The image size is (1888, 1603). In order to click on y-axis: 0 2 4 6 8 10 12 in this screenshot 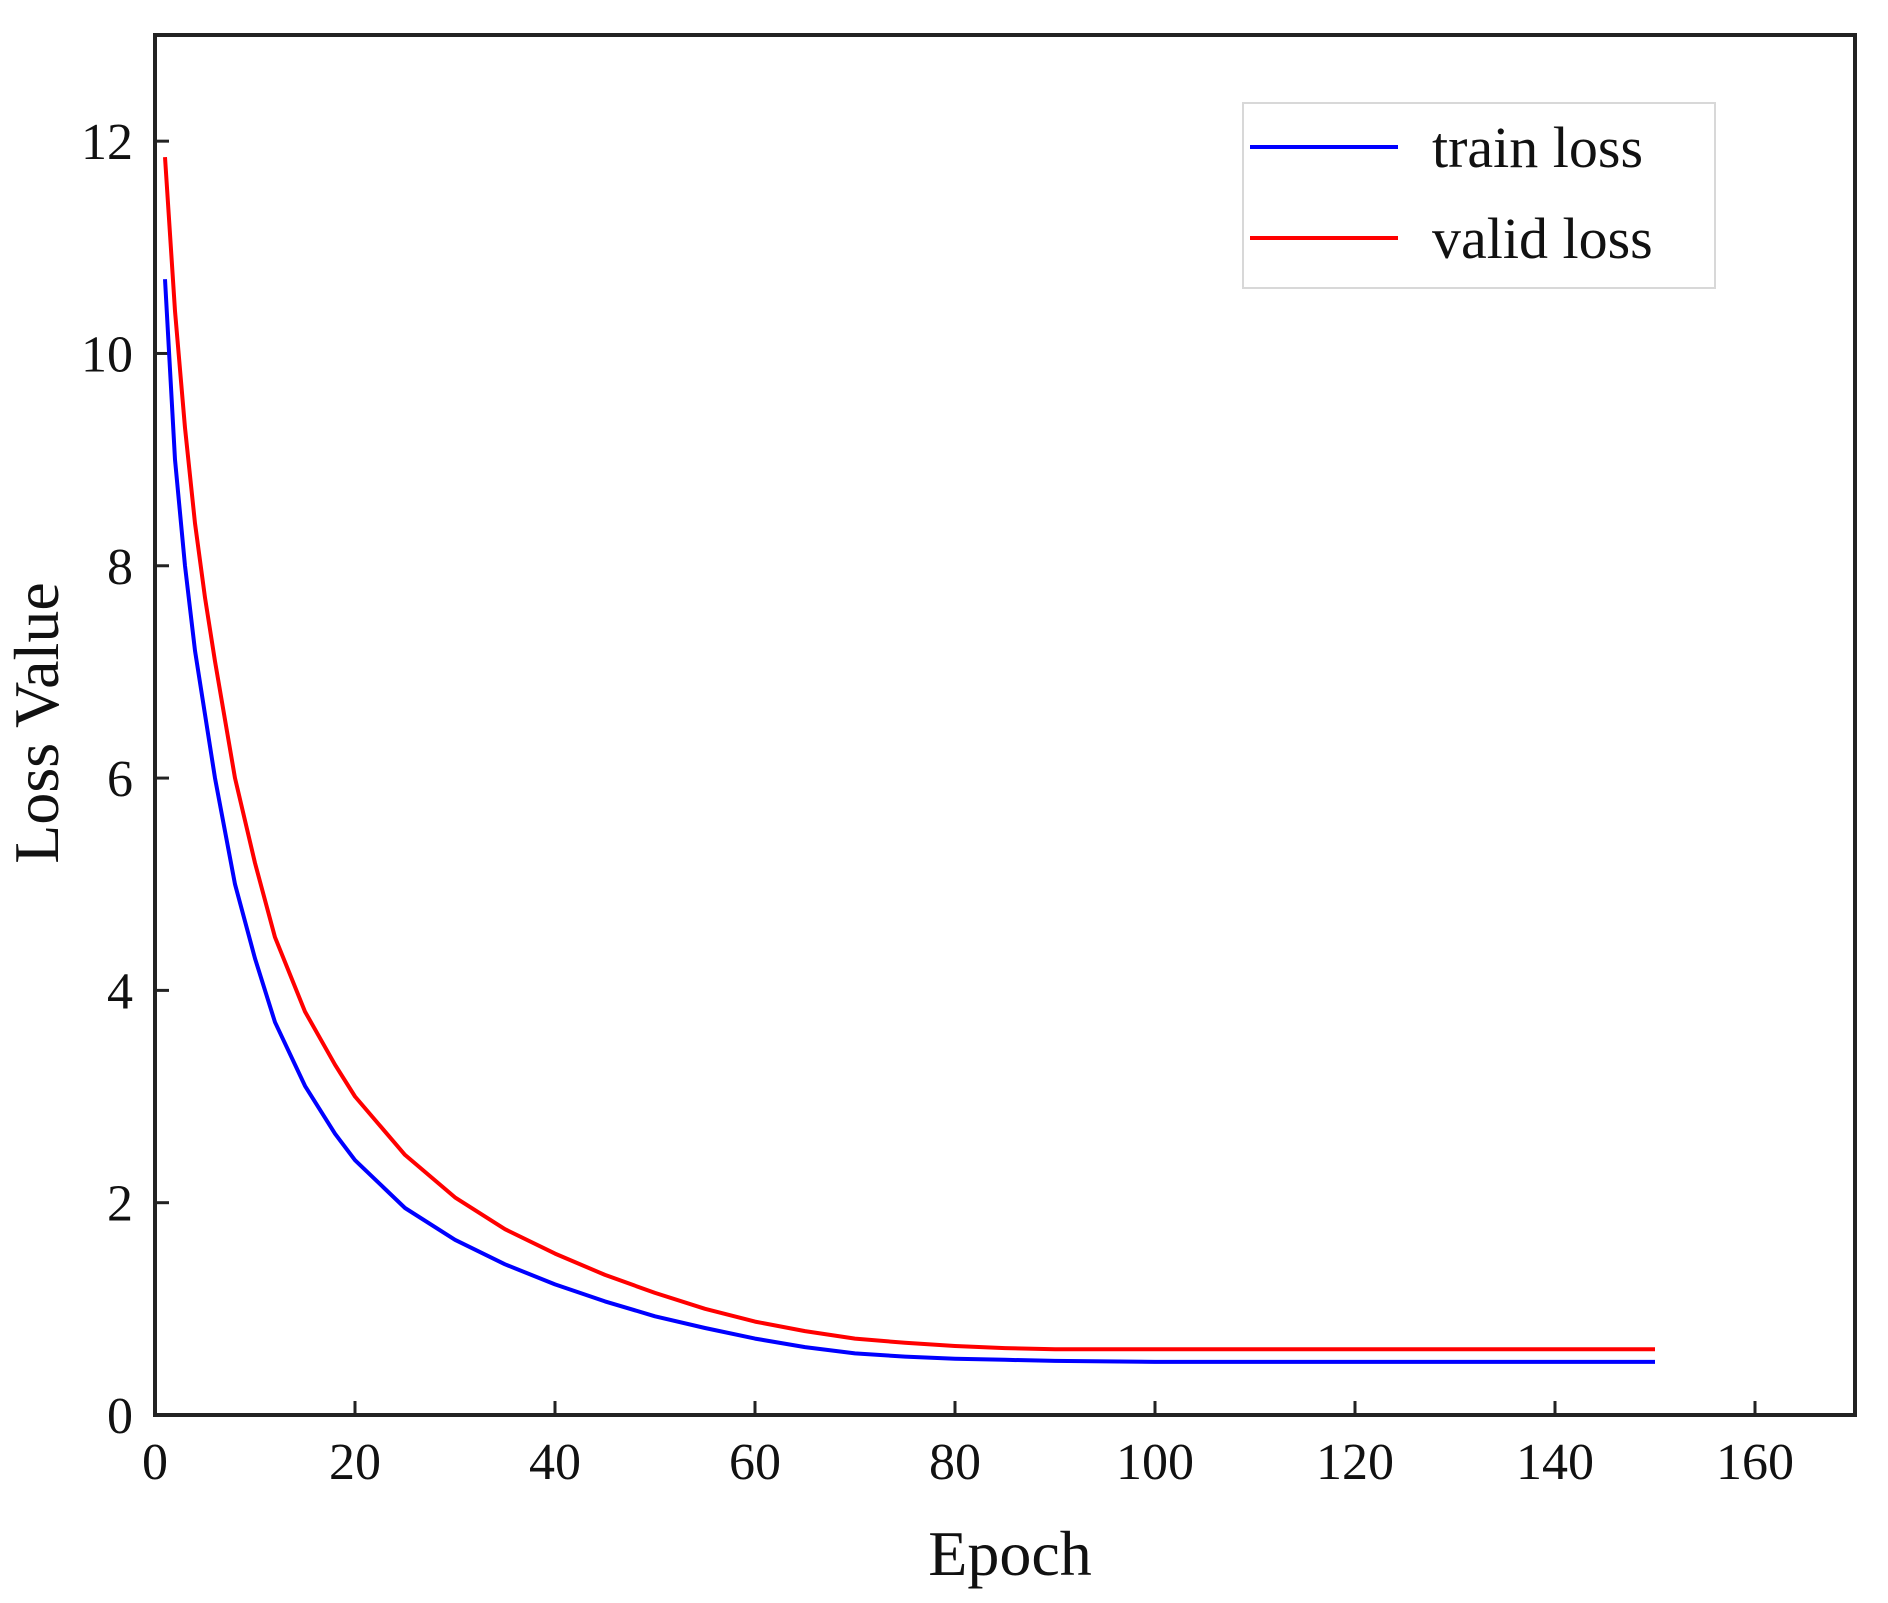, I will do `click(125, 779)`.